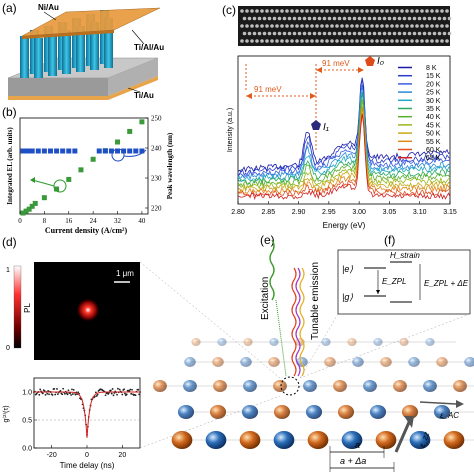 This screenshot has width=474, height=474. Describe the element at coordinates (238, 212) in the screenshot. I see `x-tick-label: 2.80` at that location.